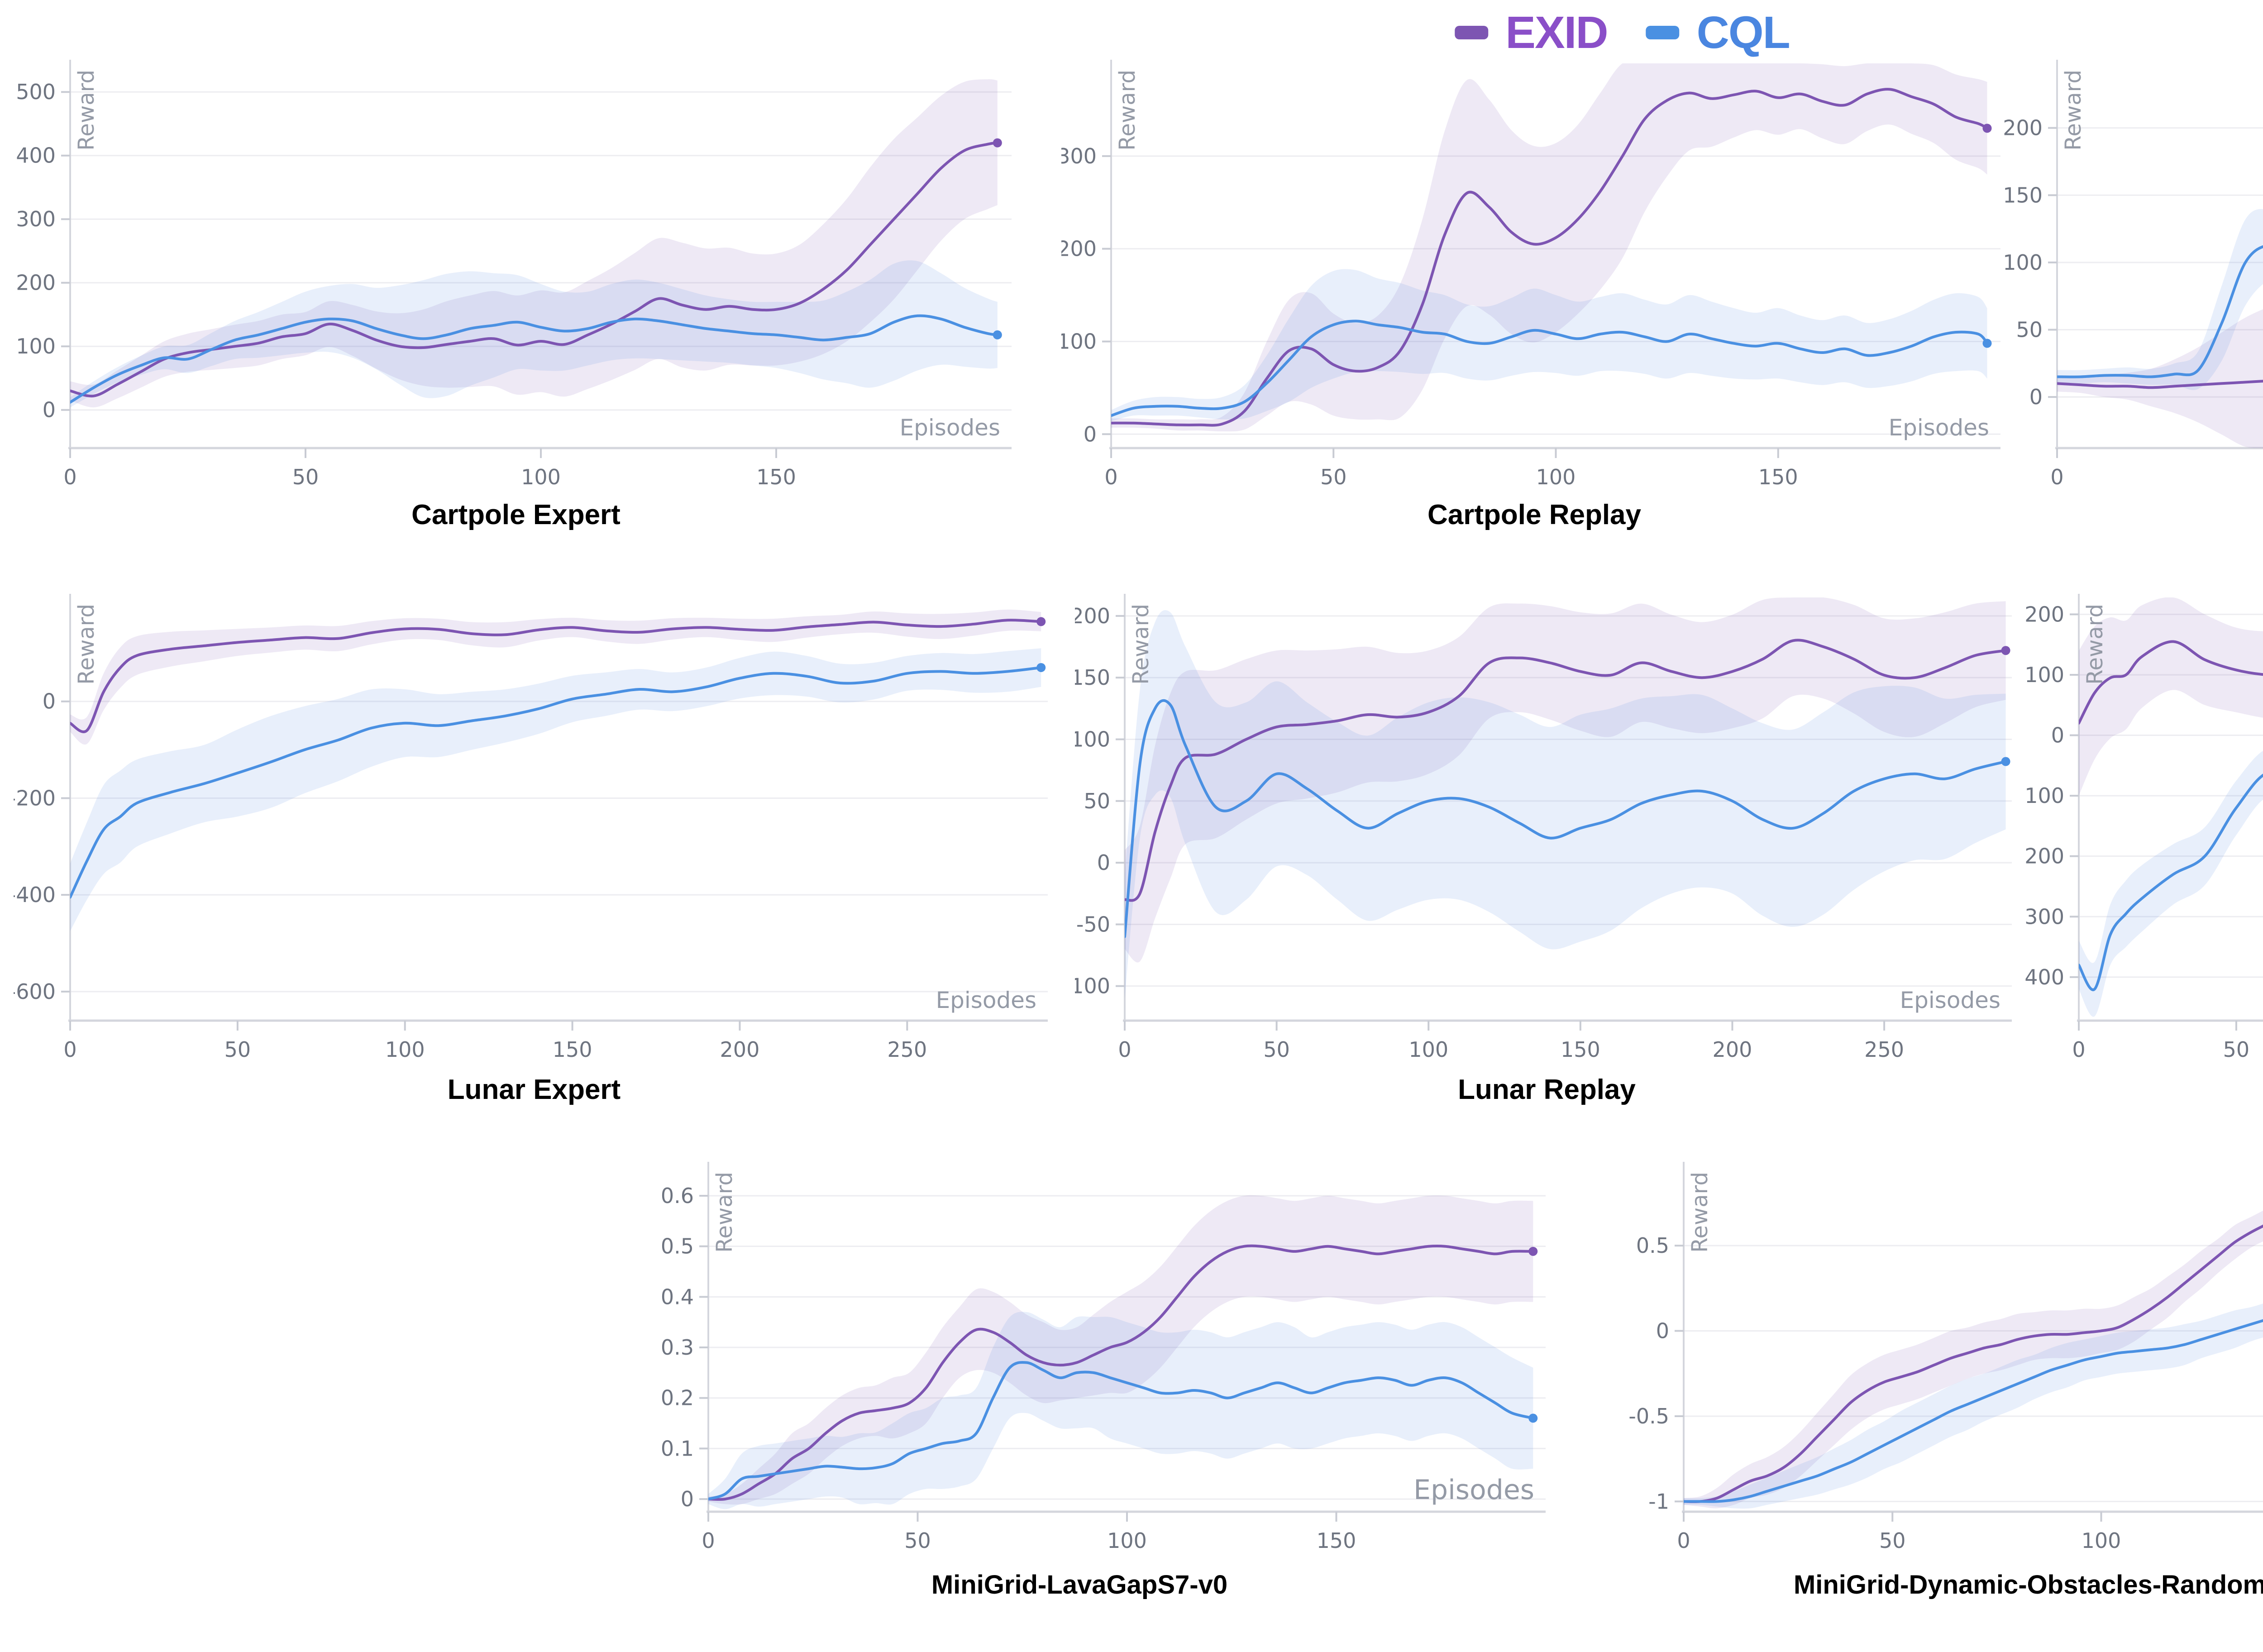 Image resolution: width=2263 pixels, height=1652 pixels. Describe the element at coordinates (516, 514) in the screenshot. I see `chart-title: Cartpole Expert` at that location.